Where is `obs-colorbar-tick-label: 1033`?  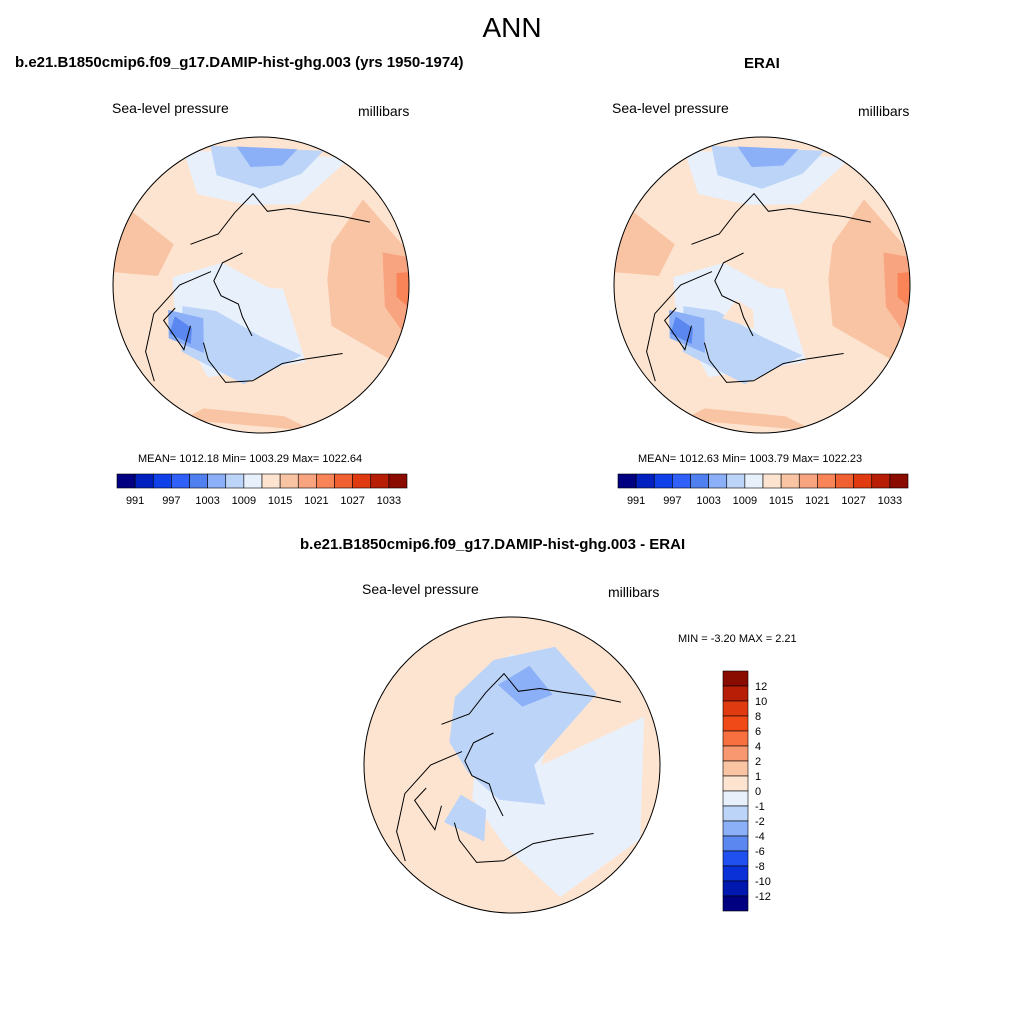 obs-colorbar-tick-label: 1033 is located at coordinates (890, 501).